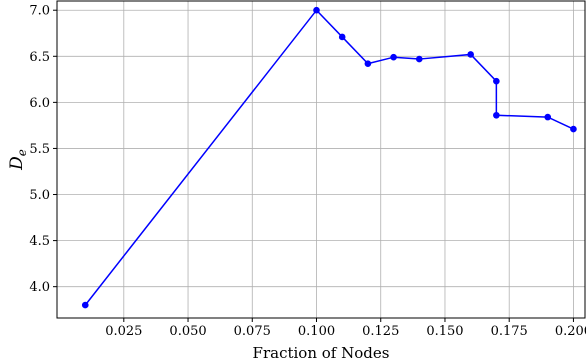 Image resolution: width=586 pixels, height=363 pixels. Describe the element at coordinates (444, 331) in the screenshot. I see `x-tick-label: 0.150` at that location.